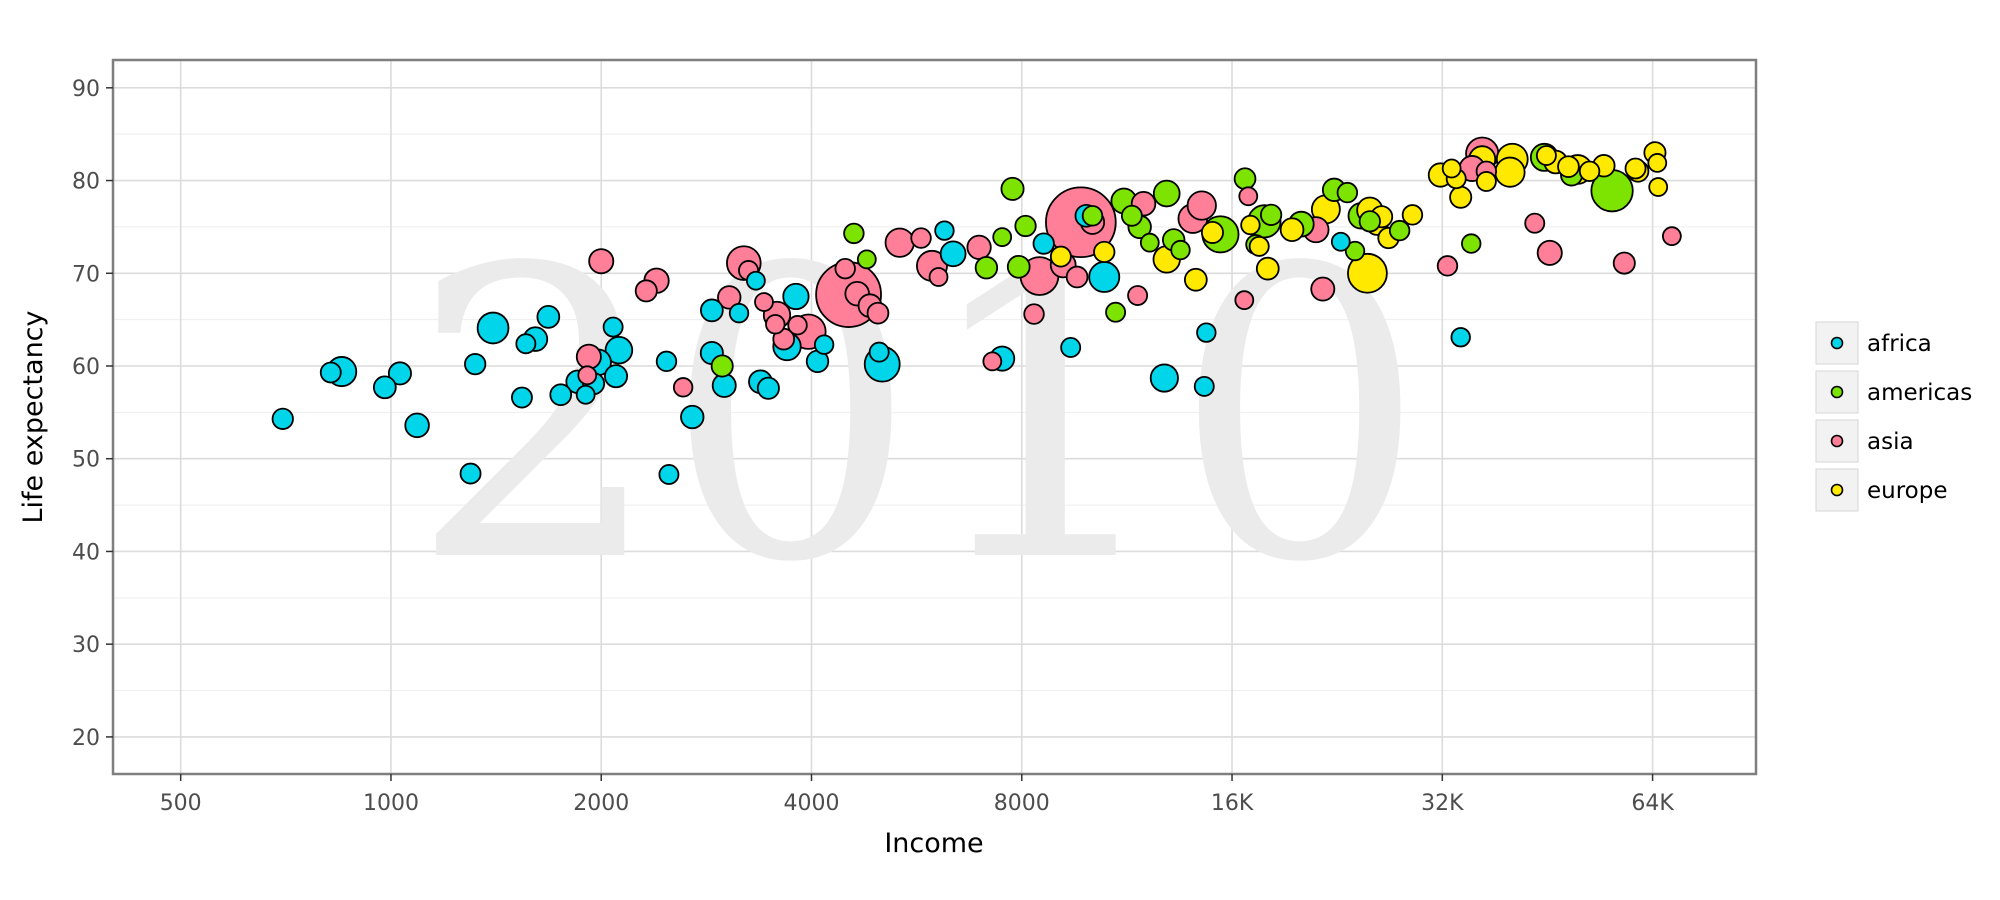 The height and width of the screenshot is (900, 2000). Describe the element at coordinates (917, 795) in the screenshot. I see `x-axis-ticks: 500 1000 2000 4000 8000 16K 32K 64K` at that location.